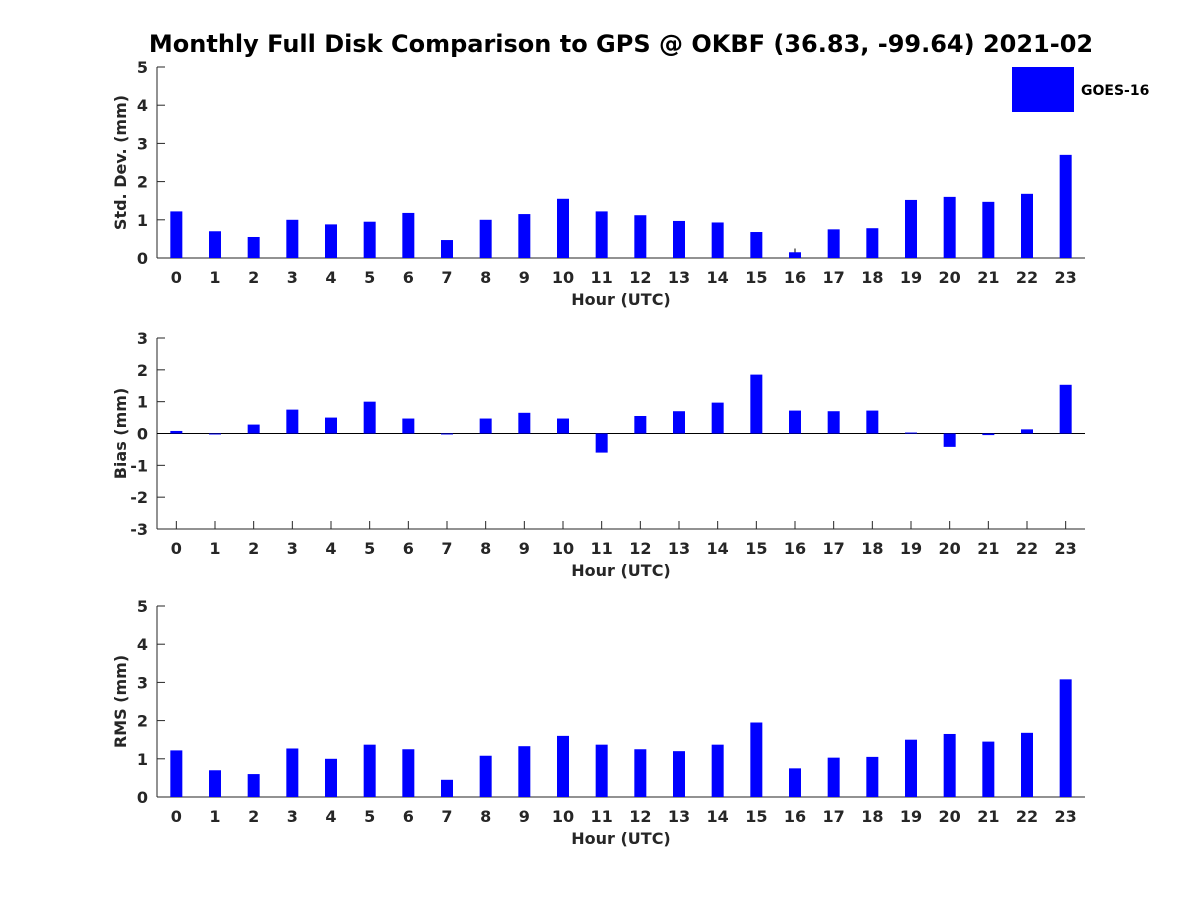  I want to click on x-tick-label: 14, so click(718, 816).